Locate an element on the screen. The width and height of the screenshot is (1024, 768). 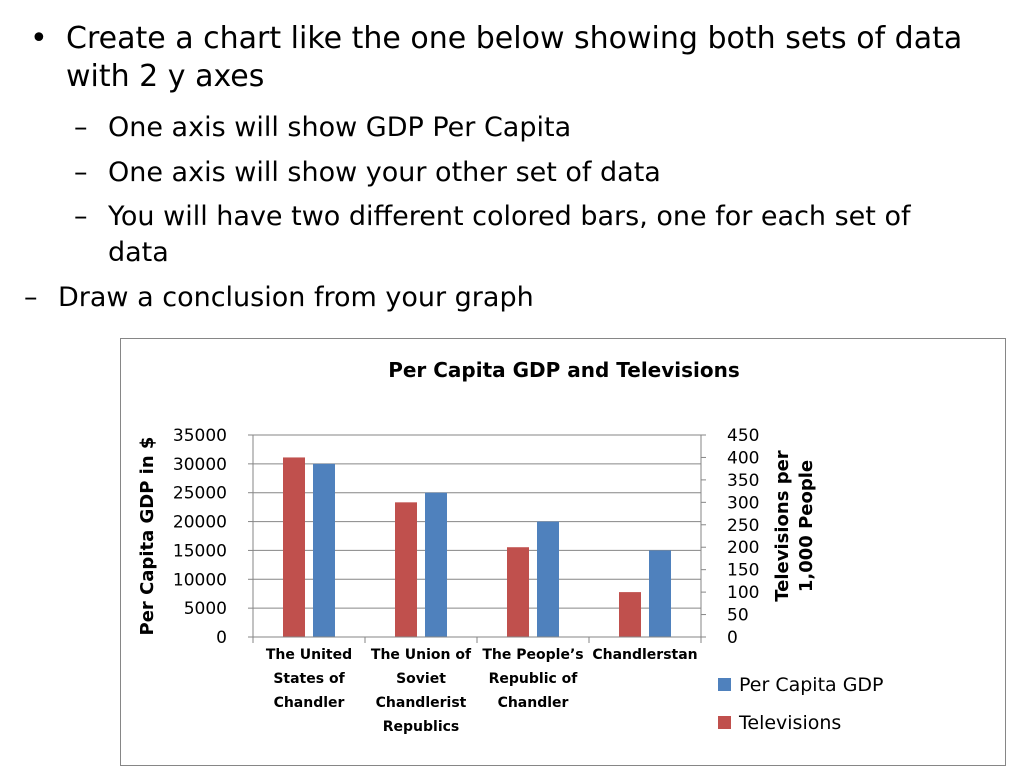
y2-tick-label: 300 is located at coordinates (743, 503).